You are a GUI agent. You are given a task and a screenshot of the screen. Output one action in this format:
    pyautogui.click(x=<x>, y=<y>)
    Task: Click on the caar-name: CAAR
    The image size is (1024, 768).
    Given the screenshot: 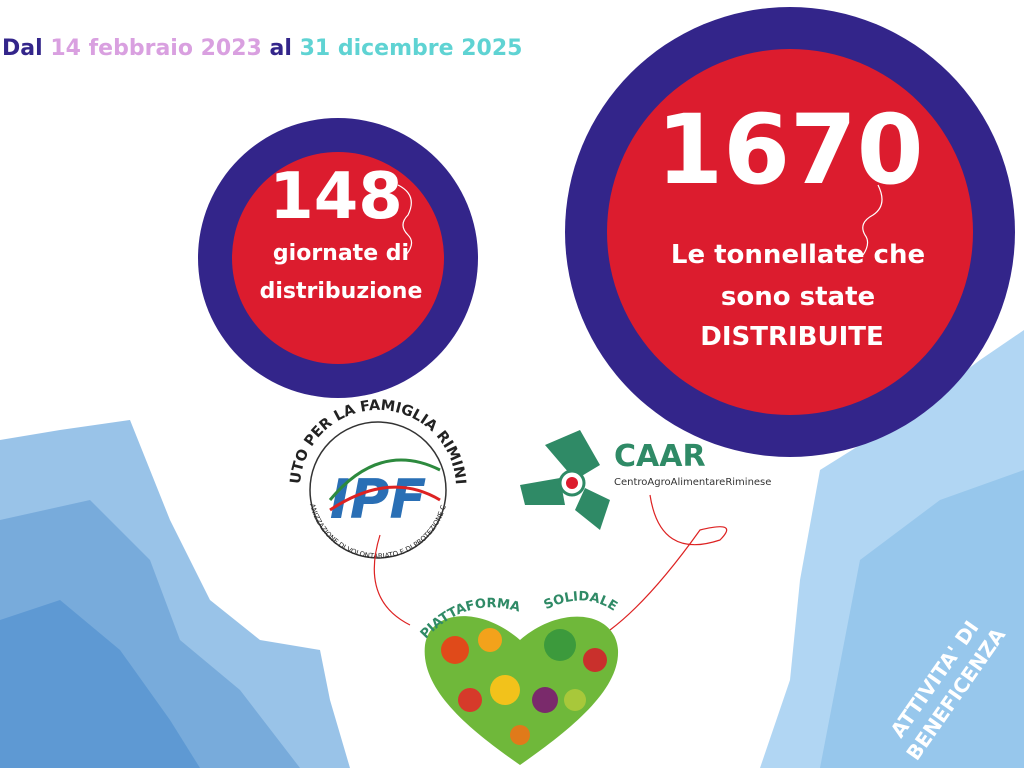 What is the action you would take?
    pyautogui.click(x=660, y=456)
    